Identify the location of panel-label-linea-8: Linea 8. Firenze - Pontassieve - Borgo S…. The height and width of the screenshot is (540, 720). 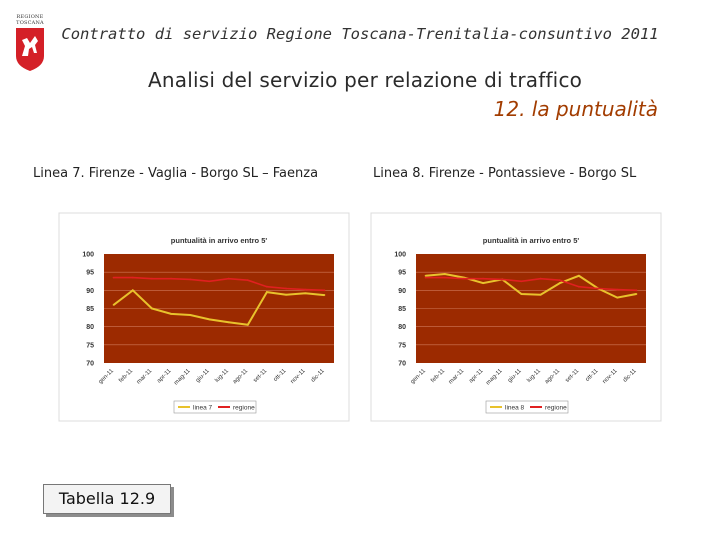
(505, 173).